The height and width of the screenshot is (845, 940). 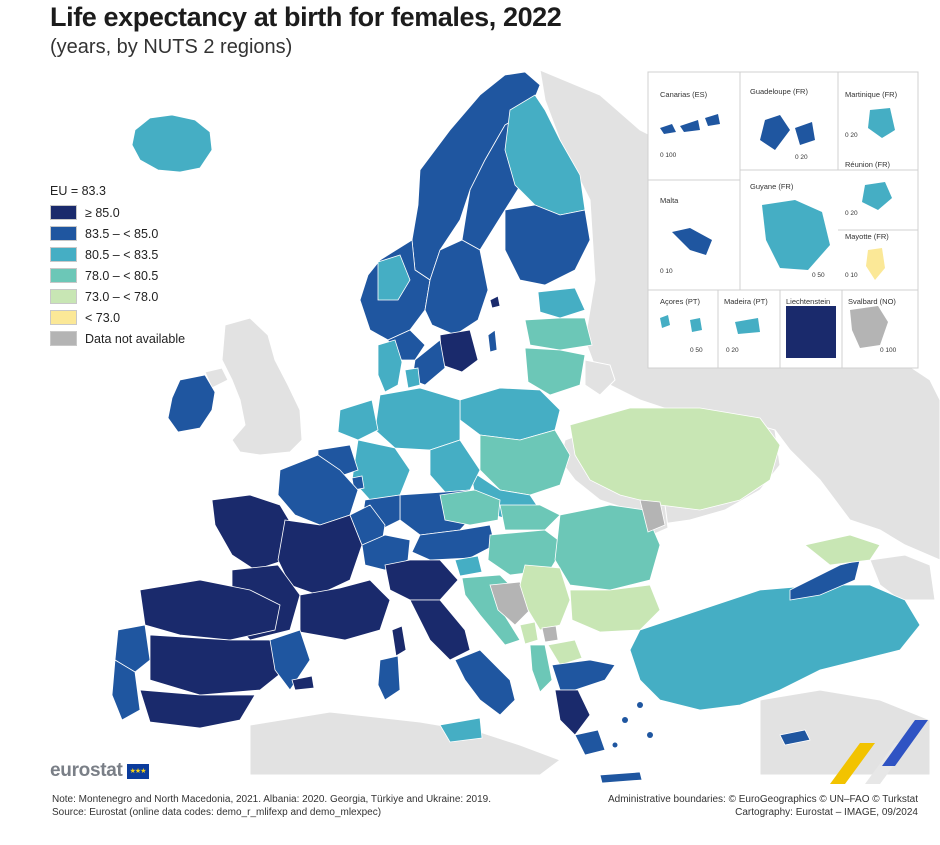 I want to click on region-bosnia-nodata, so click(x=510, y=603).